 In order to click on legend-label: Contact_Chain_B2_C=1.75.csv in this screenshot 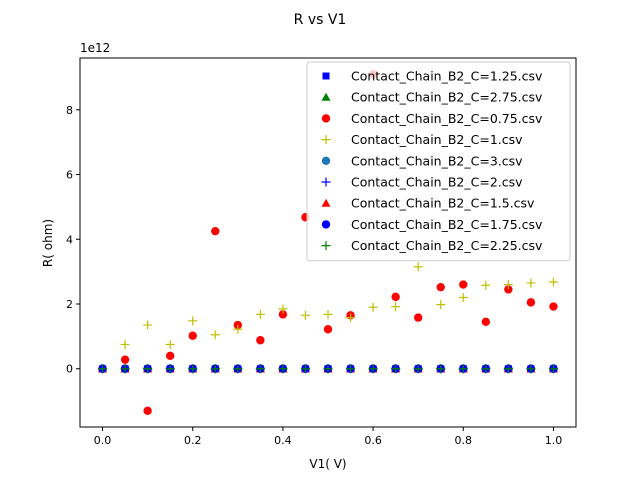, I will do `click(447, 224)`.